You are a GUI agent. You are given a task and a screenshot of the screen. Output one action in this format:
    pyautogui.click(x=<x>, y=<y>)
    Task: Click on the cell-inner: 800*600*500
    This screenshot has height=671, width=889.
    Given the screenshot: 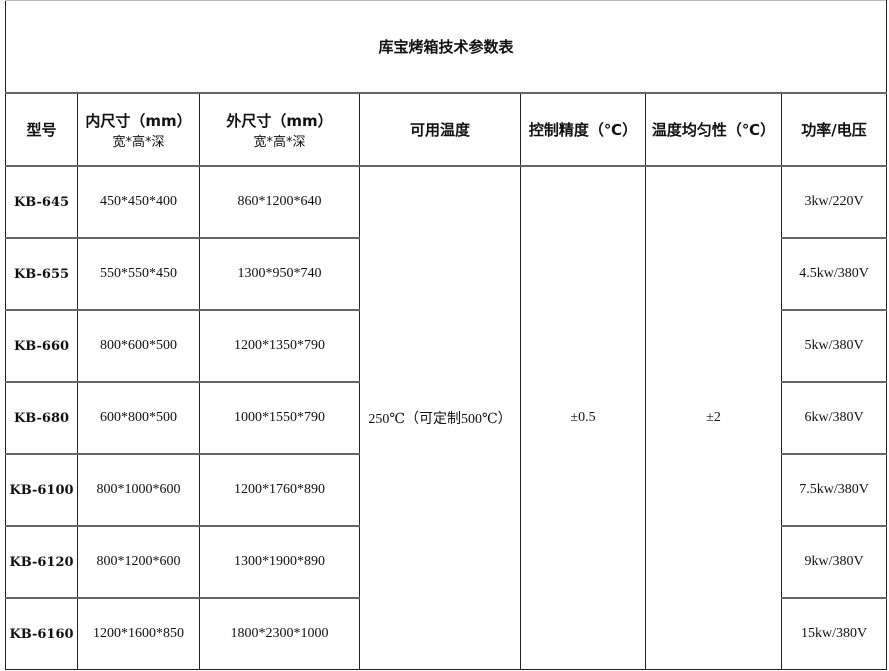 What is the action you would take?
    pyautogui.click(x=138, y=346)
    